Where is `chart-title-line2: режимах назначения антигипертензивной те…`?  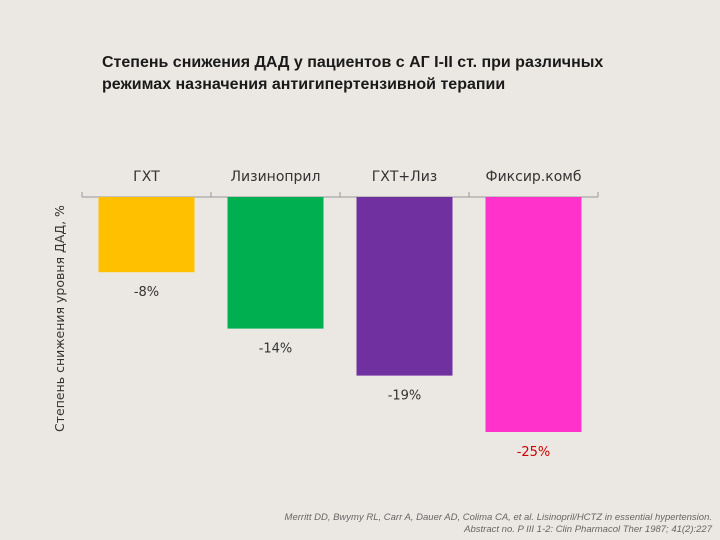 chart-title-line2: режимах назначения антигипертензивной те… is located at coordinates (304, 84).